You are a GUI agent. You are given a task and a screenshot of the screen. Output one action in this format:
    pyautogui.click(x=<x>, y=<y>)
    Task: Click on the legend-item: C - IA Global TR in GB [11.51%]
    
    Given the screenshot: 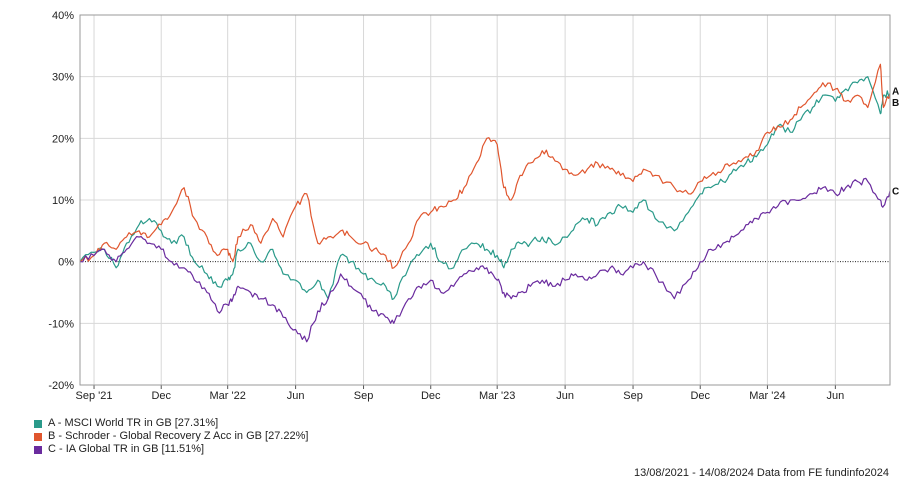 What is the action you would take?
    pyautogui.click(x=171, y=449)
    